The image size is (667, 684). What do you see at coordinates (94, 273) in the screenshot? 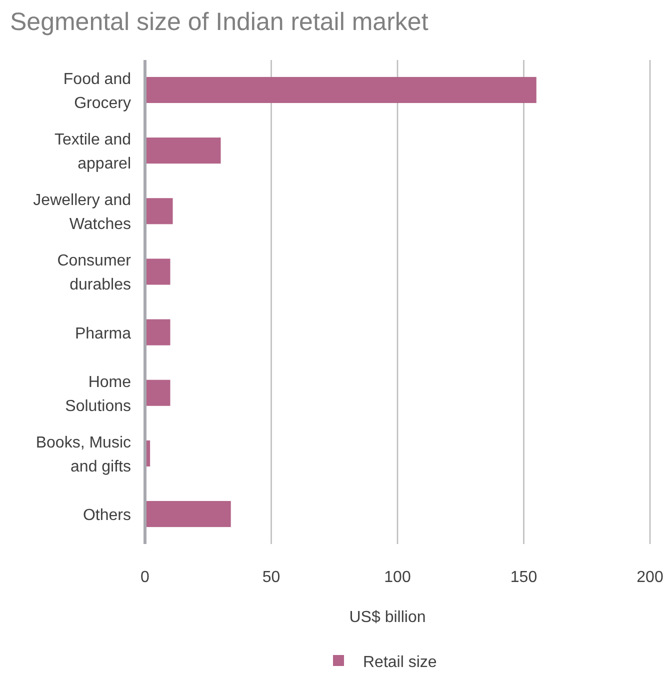
I see `y-tick-label: Consumer durables` at bounding box center [94, 273].